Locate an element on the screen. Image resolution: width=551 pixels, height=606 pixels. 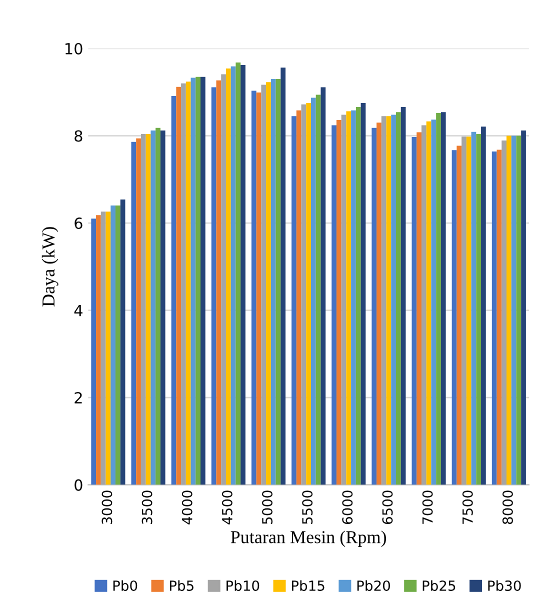
legend-label: Pb10 is located at coordinates (243, 585).